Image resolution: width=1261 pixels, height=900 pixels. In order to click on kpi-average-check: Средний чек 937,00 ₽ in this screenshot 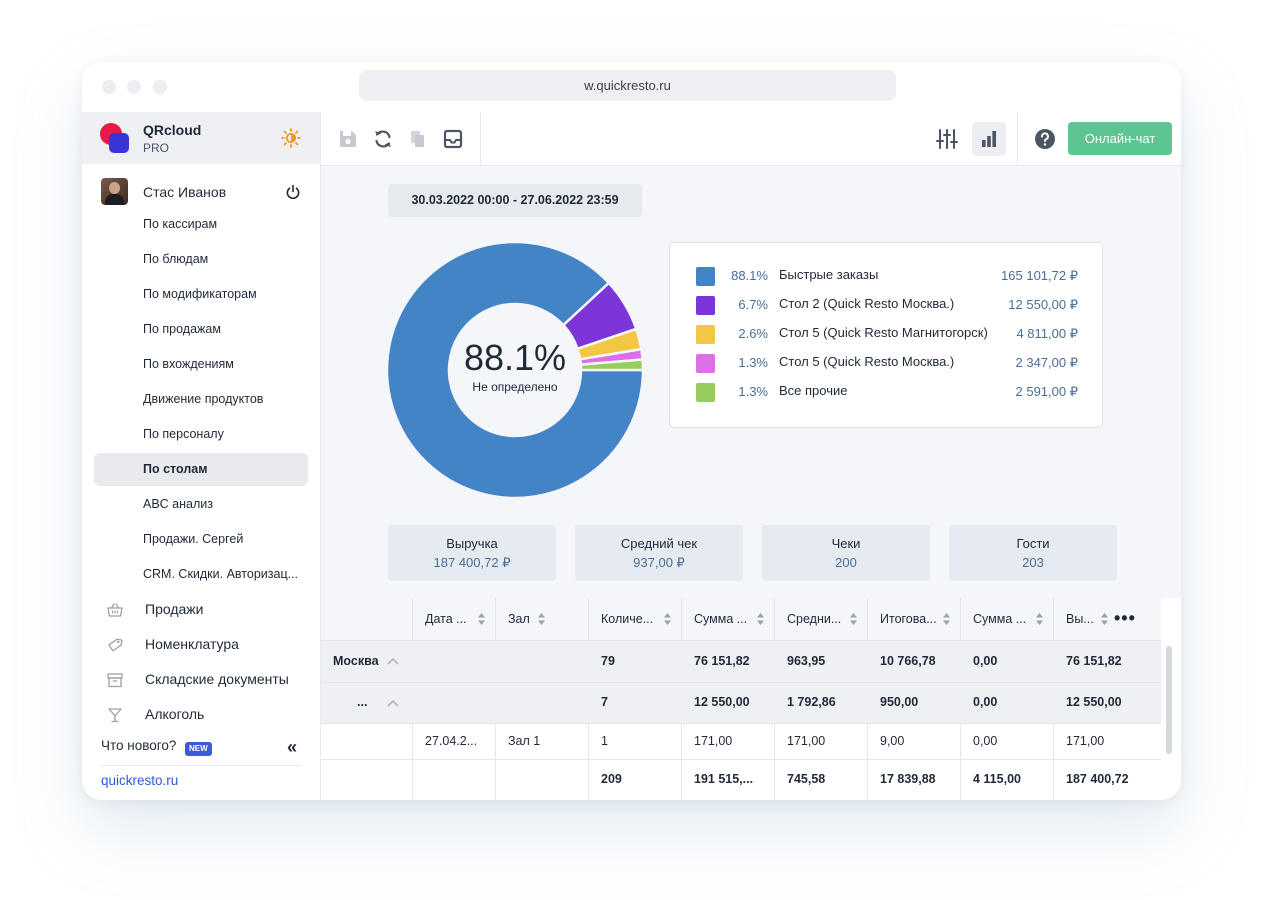, I will do `click(659, 553)`.